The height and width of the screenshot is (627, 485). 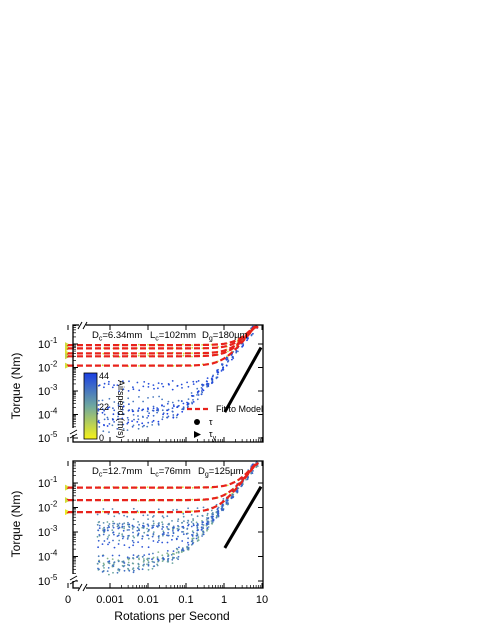 What do you see at coordinates (104, 376) in the screenshot?
I see `colorbar-max: 44` at bounding box center [104, 376].